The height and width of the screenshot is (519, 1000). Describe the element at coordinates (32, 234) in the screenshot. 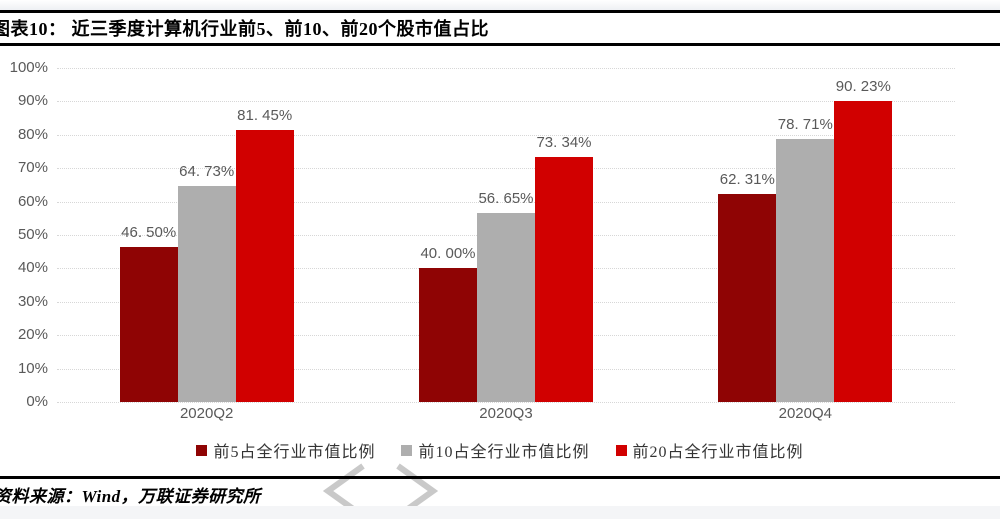

I see `y-tick-label: 50%` at that location.